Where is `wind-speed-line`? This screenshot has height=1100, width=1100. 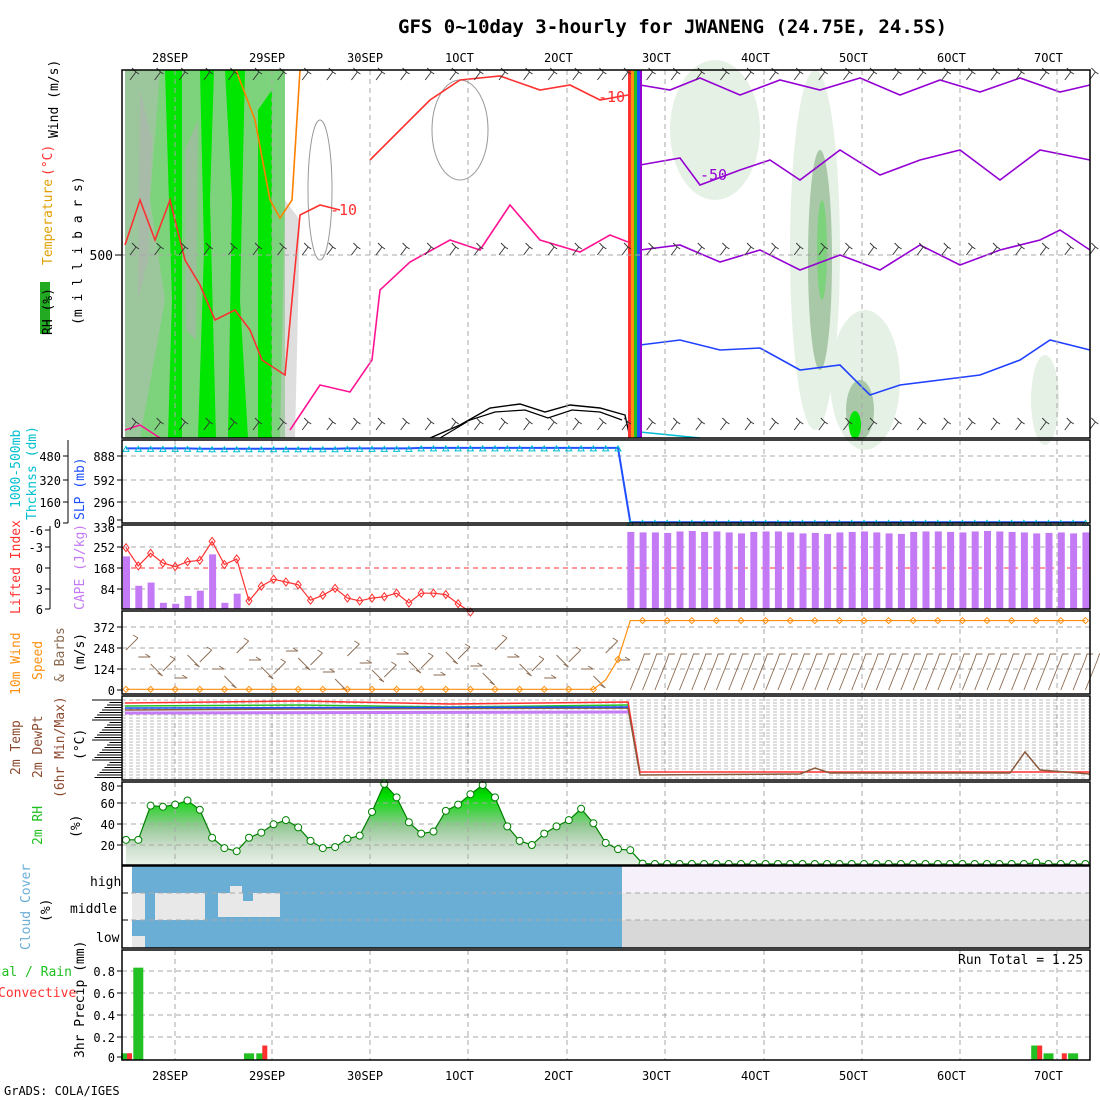
wind-speed-line is located at coordinates (606, 654).